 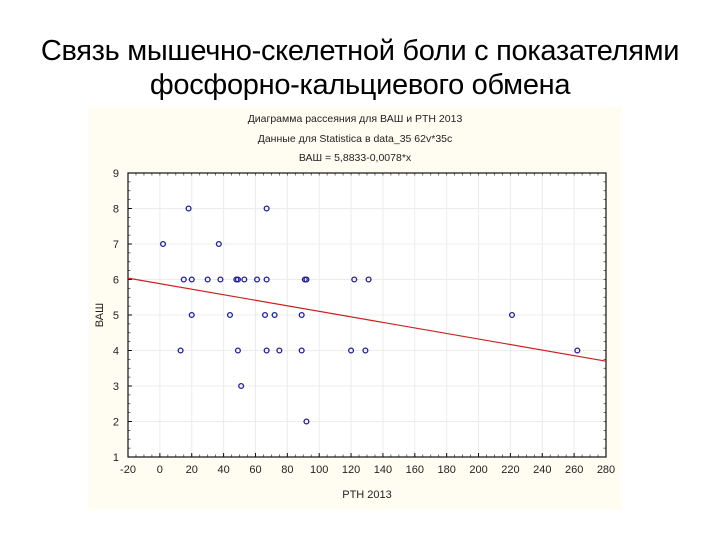 I want to click on y-tick-label: 2, so click(x=116, y=423).